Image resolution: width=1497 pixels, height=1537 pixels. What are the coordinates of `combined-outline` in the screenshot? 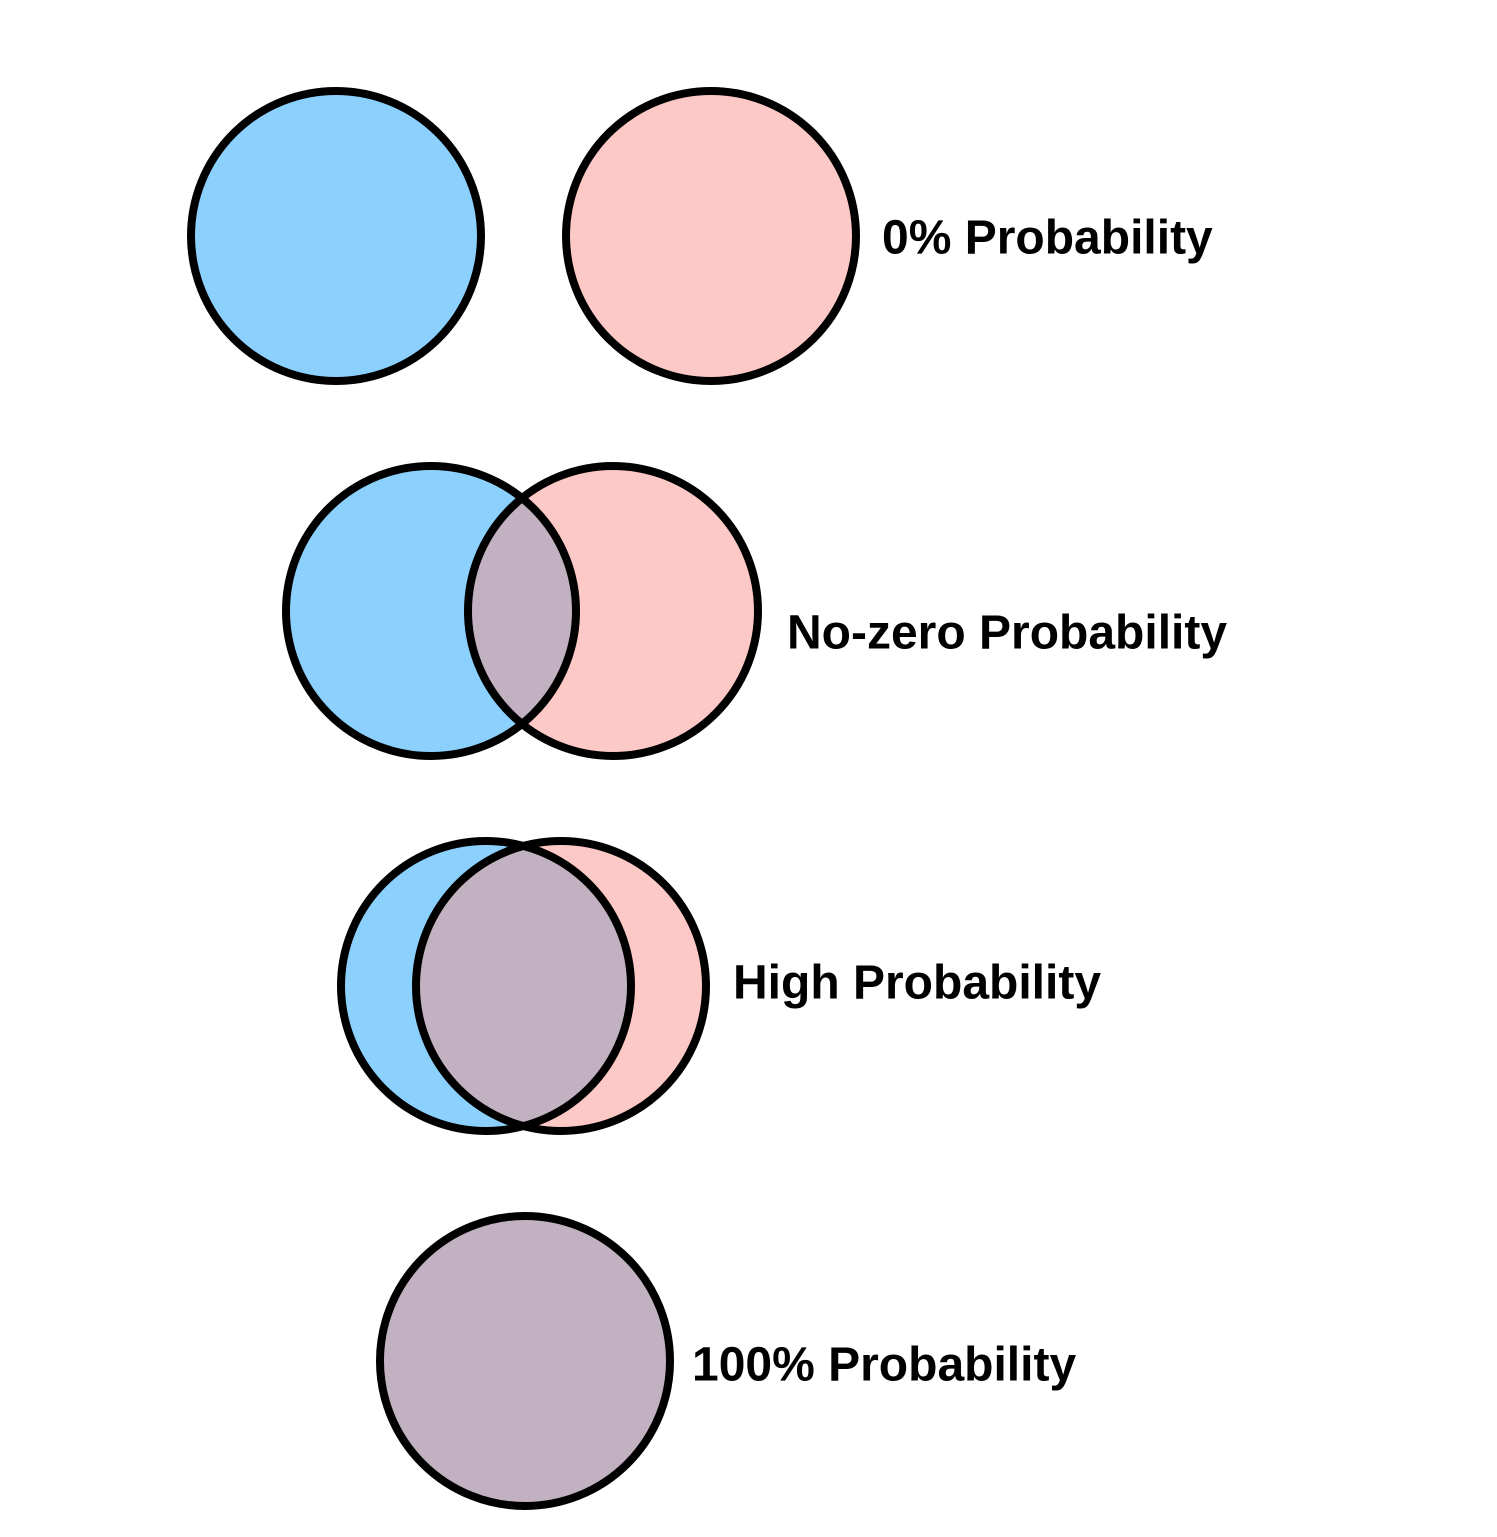 It's located at (525, 1361).